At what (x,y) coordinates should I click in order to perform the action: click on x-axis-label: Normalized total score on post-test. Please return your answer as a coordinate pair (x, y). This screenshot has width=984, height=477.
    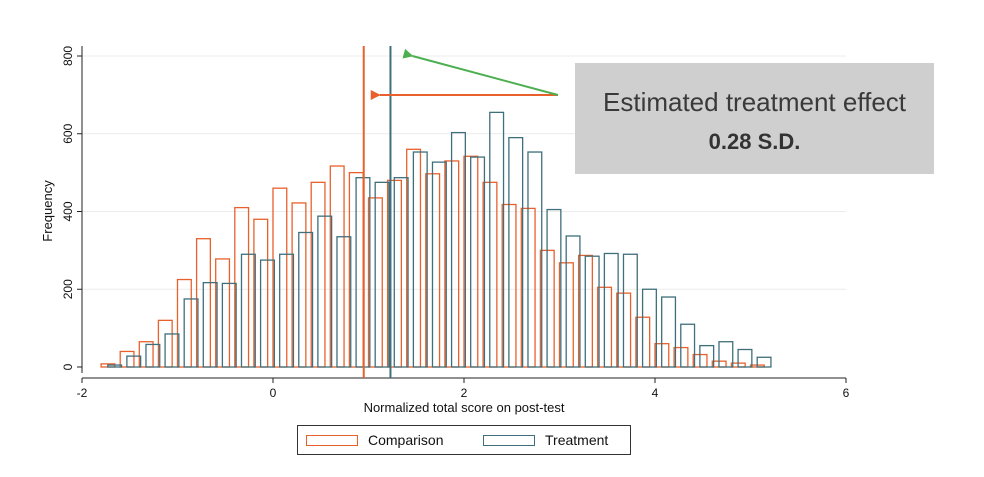
    Looking at the image, I should click on (464, 407).